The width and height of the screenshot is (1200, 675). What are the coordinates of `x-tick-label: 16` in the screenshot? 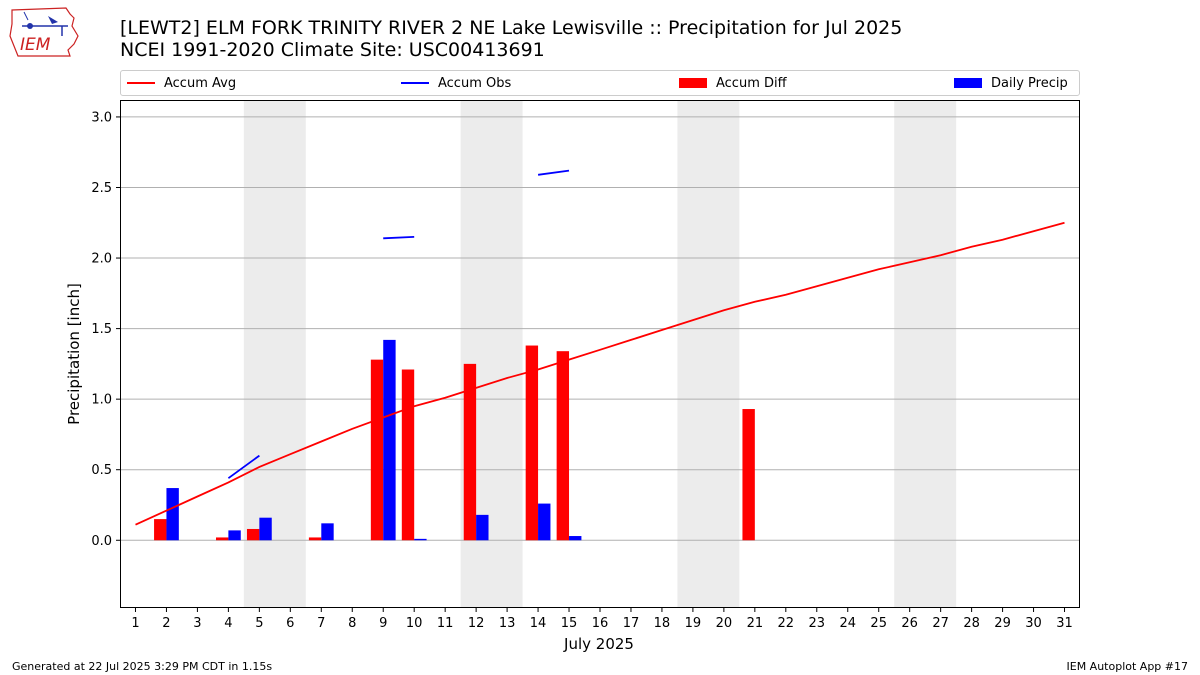 It's located at (600, 623).